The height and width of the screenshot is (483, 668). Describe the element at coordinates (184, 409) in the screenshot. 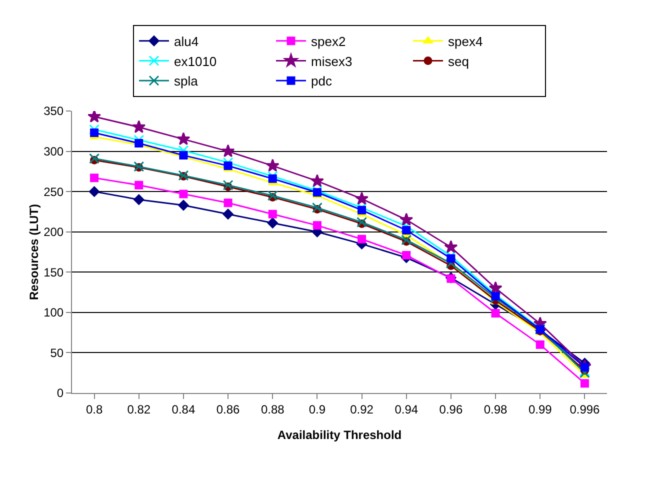

I see `x-tick-label: 0.84` at that location.